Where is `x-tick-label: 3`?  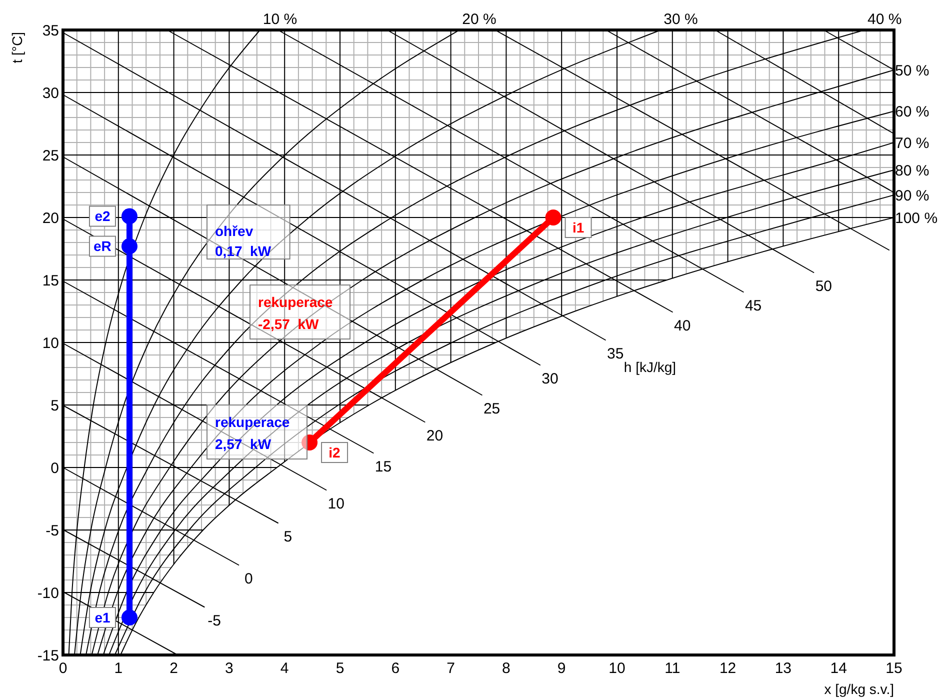
x-tick-label: 3 is located at coordinates (229, 668).